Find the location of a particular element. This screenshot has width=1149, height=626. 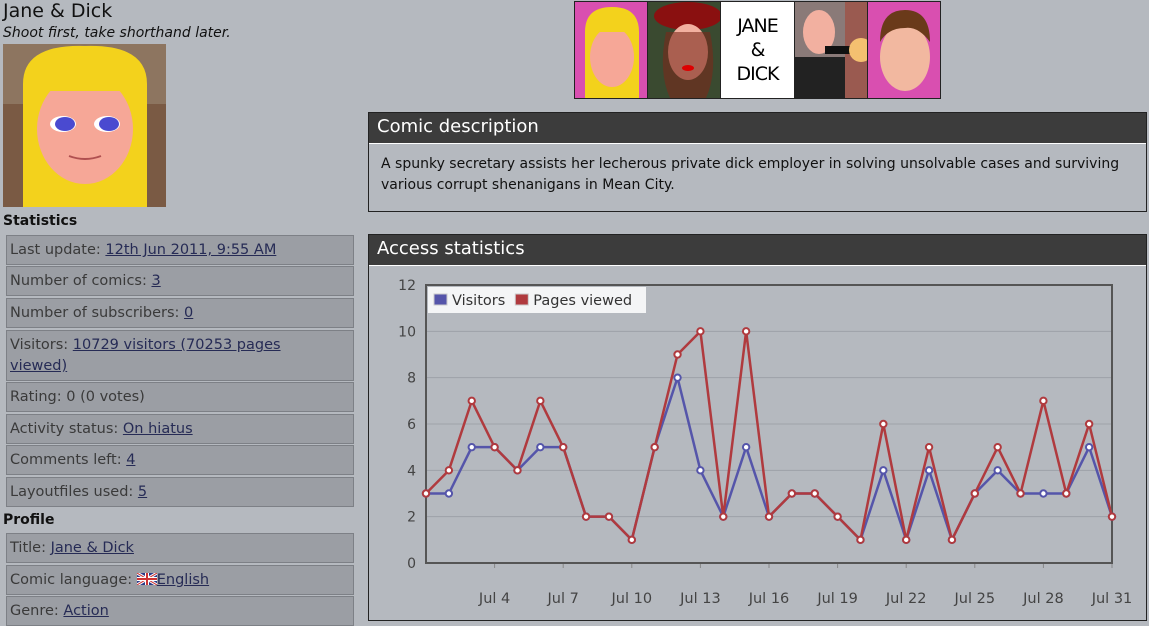

label: Comic language: is located at coordinates (73, 580).